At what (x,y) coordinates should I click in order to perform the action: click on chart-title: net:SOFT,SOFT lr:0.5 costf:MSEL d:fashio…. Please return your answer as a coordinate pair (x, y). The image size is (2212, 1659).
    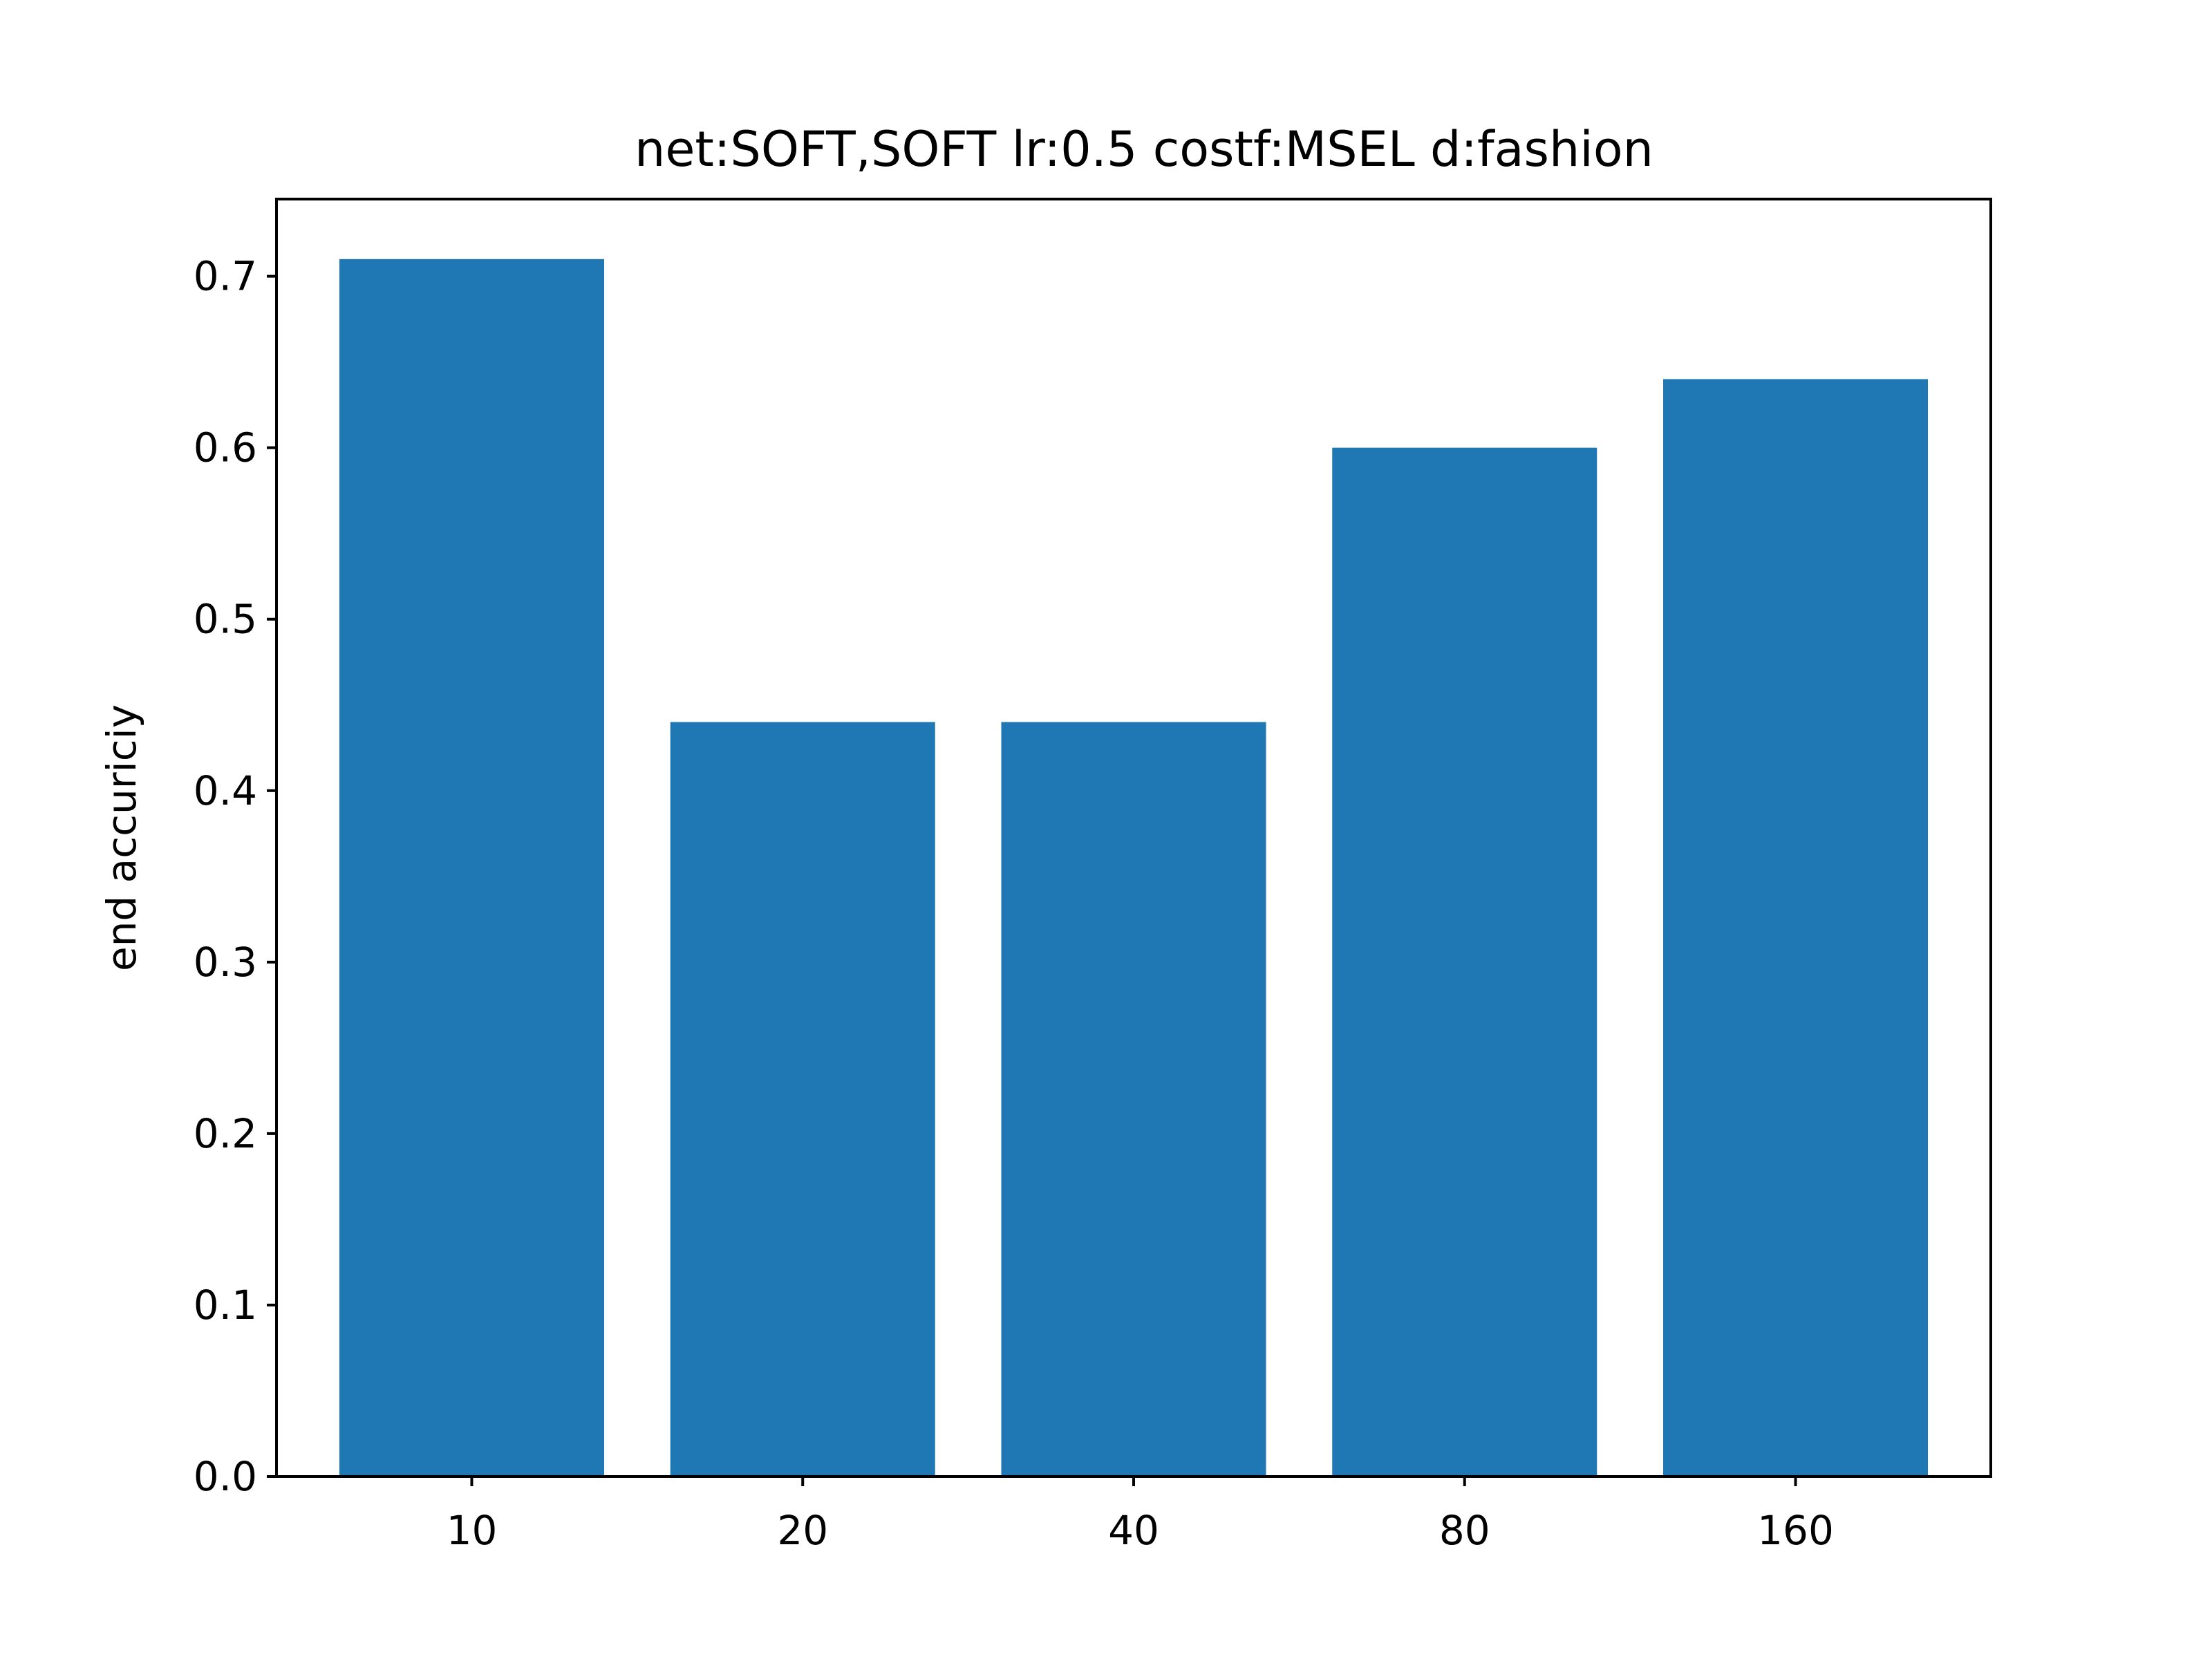
    Looking at the image, I should click on (1144, 150).